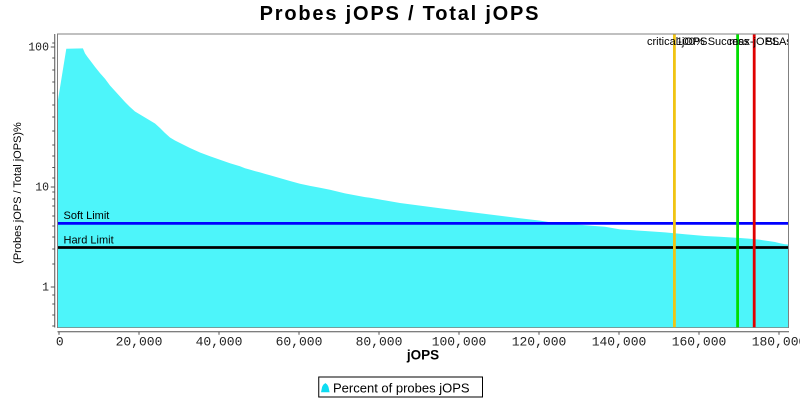 The height and width of the screenshot is (400, 800). What do you see at coordinates (87, 216) in the screenshot?
I see `svg-text: Soft Limit` at bounding box center [87, 216].